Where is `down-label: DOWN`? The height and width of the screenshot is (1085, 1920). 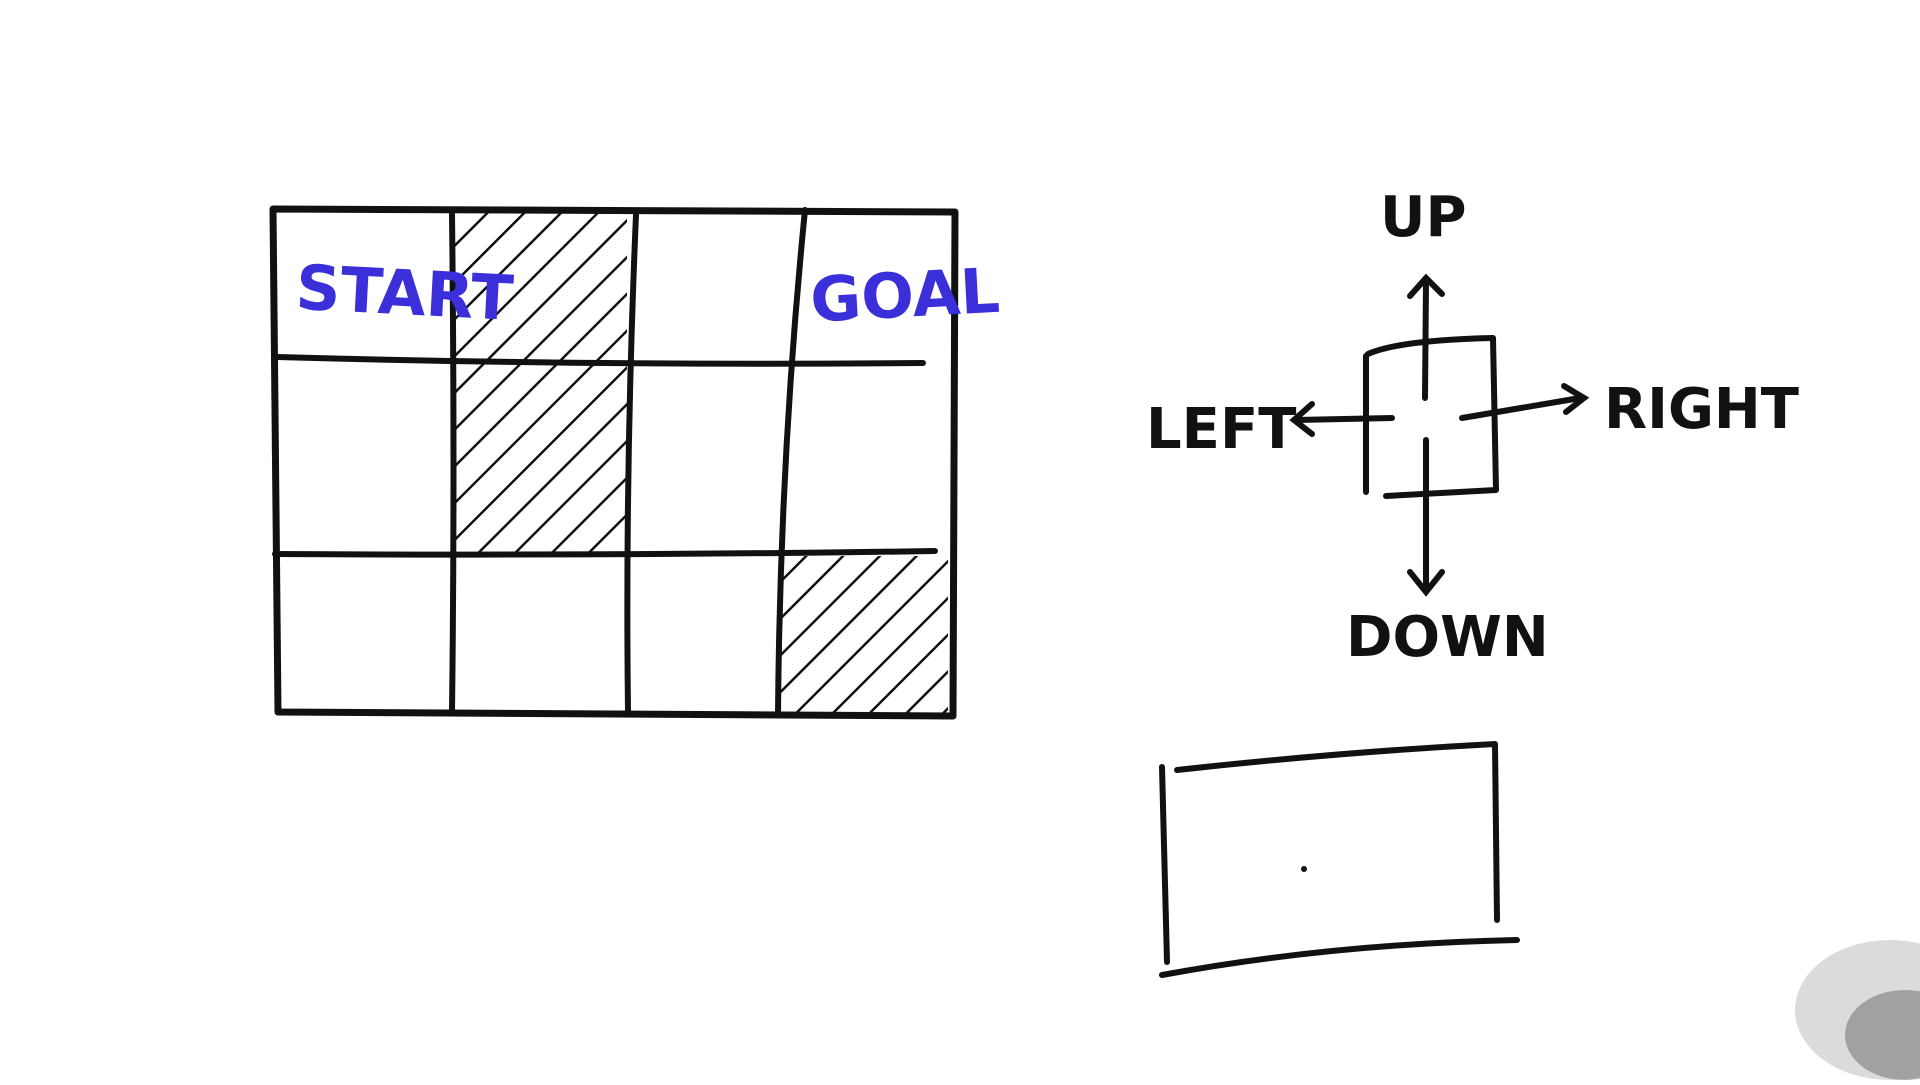 down-label: DOWN is located at coordinates (1447, 637).